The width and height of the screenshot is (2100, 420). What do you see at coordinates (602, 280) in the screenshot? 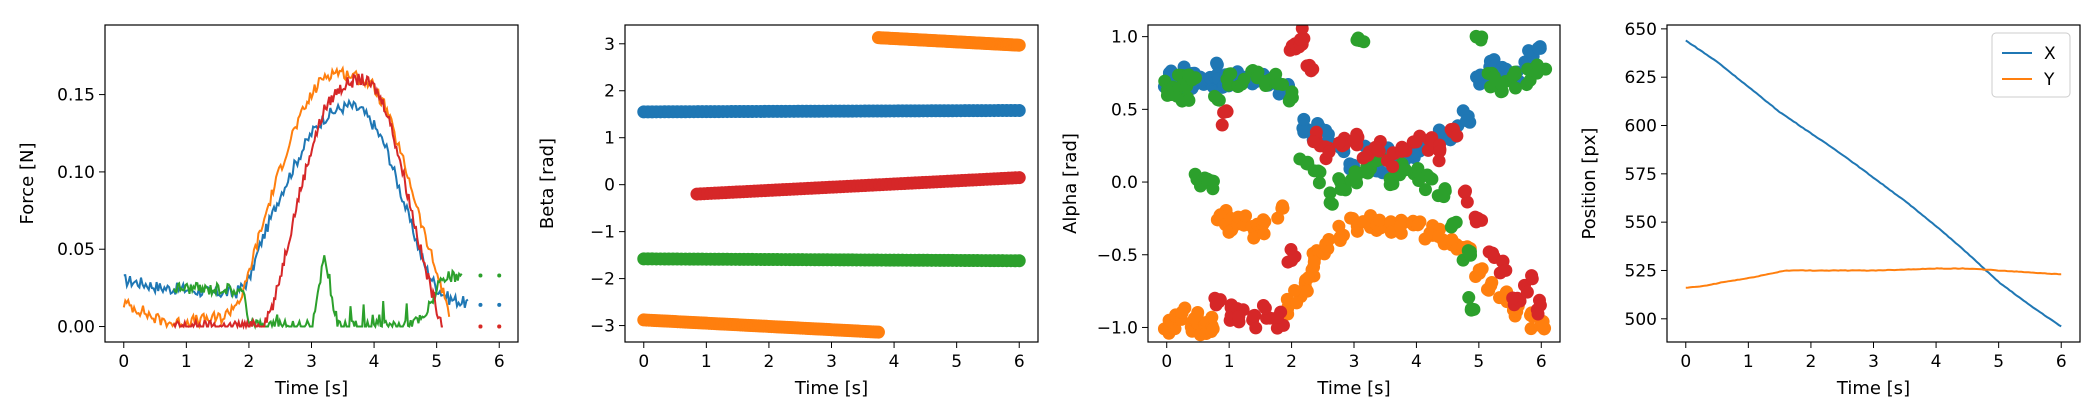
I see `y-tick-label: −2` at bounding box center [602, 280].